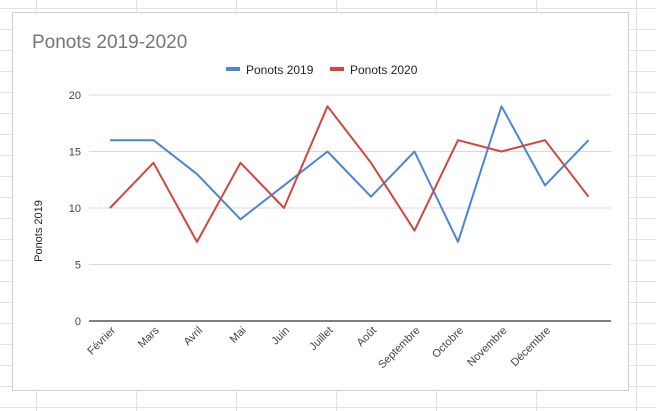  Describe the element at coordinates (39, 231) in the screenshot. I see `y-axis-label: Ponots 2019` at that location.